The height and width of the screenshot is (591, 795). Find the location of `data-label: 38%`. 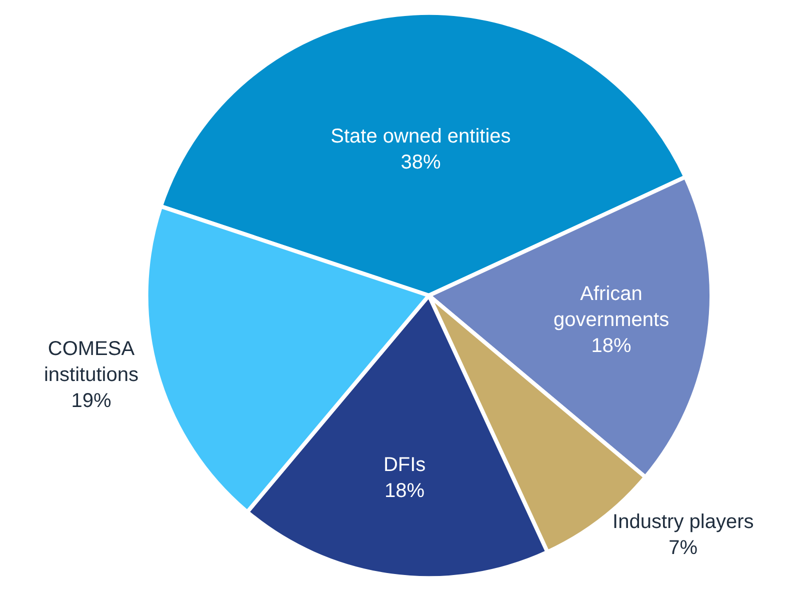

data-label: 38% is located at coordinates (420, 162).